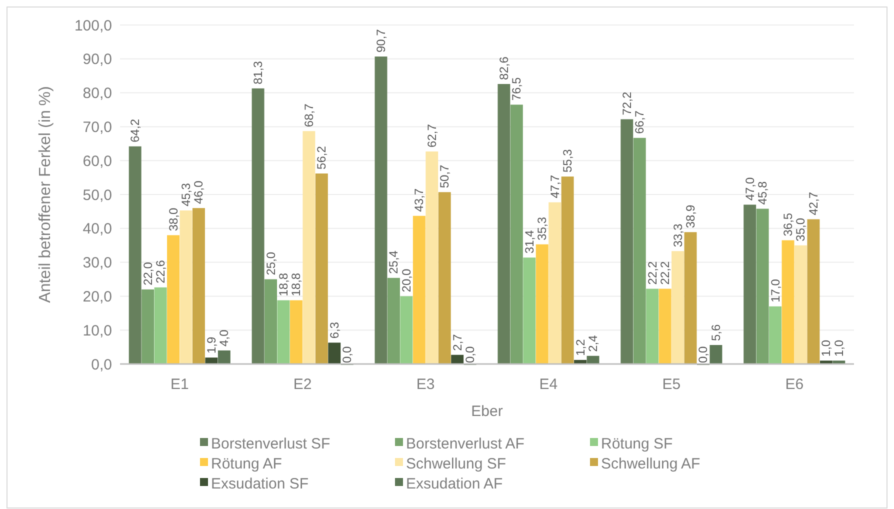 The width and height of the screenshot is (894, 509). What do you see at coordinates (93, 25) in the screenshot?
I see `y-tick-label: 100,0` at bounding box center [93, 25].